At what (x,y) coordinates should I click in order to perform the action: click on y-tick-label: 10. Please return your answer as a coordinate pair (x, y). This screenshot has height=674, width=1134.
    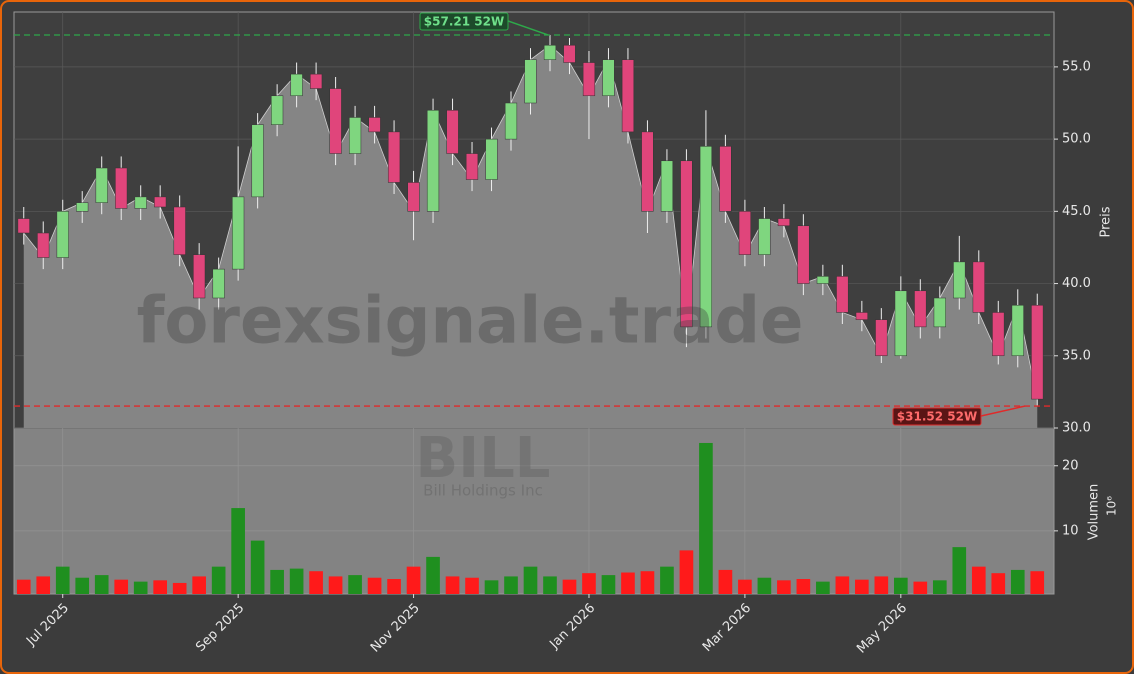
    Looking at the image, I should click on (1070, 530).